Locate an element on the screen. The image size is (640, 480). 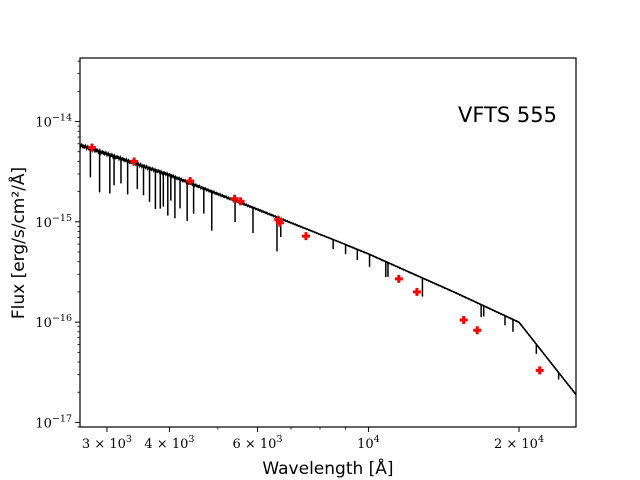
y-tick-label: 10−17 is located at coordinates (53, 422).